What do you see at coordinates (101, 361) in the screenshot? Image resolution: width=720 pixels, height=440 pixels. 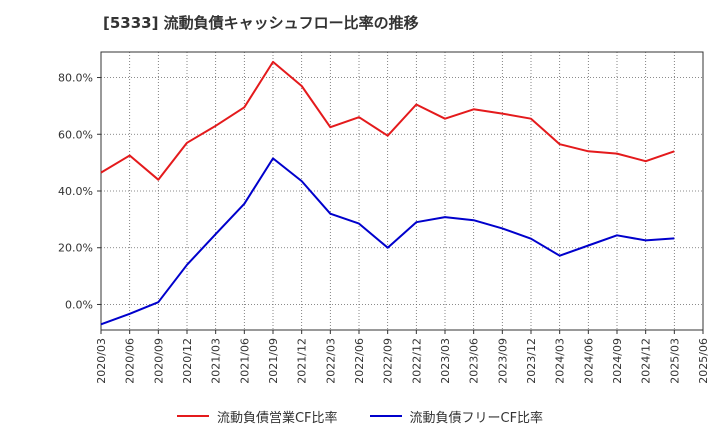 I see `x-tick-label: 2020/03` at bounding box center [101, 361].